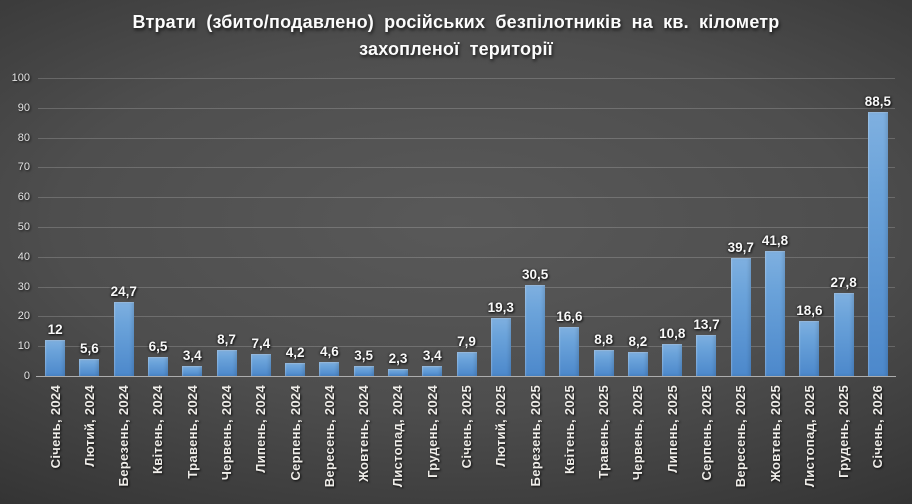 The width and height of the screenshot is (912, 504). Describe the element at coordinates (809, 310) in the screenshot. I see `bar-value-label: 18,6` at that location.